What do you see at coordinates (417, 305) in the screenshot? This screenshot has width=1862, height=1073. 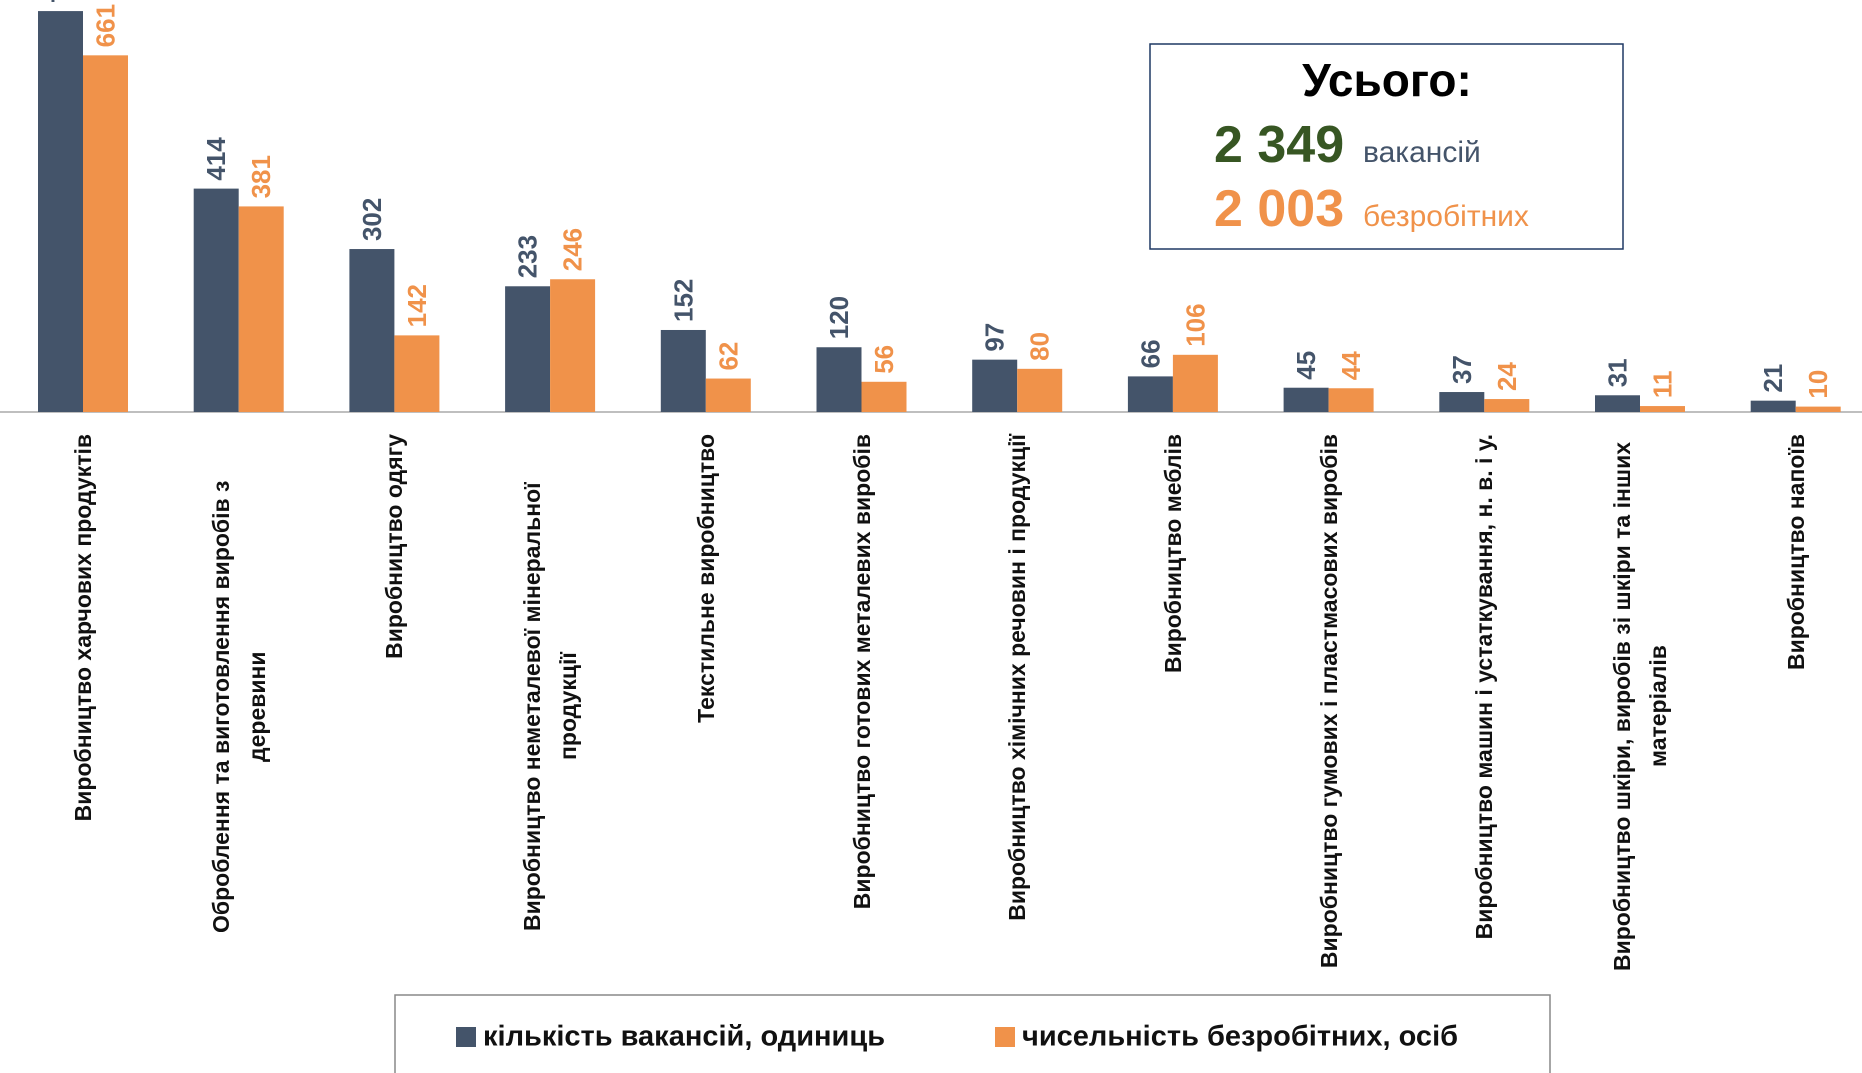 I see `value-label: 142` at bounding box center [417, 305].